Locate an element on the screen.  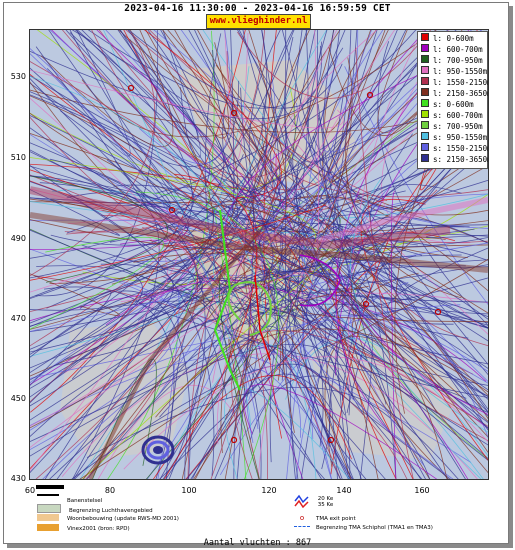
map-key-label: Begrenzing TMA Schiphol (TMA1 en TMA3) is located at coordinates (374, 528).